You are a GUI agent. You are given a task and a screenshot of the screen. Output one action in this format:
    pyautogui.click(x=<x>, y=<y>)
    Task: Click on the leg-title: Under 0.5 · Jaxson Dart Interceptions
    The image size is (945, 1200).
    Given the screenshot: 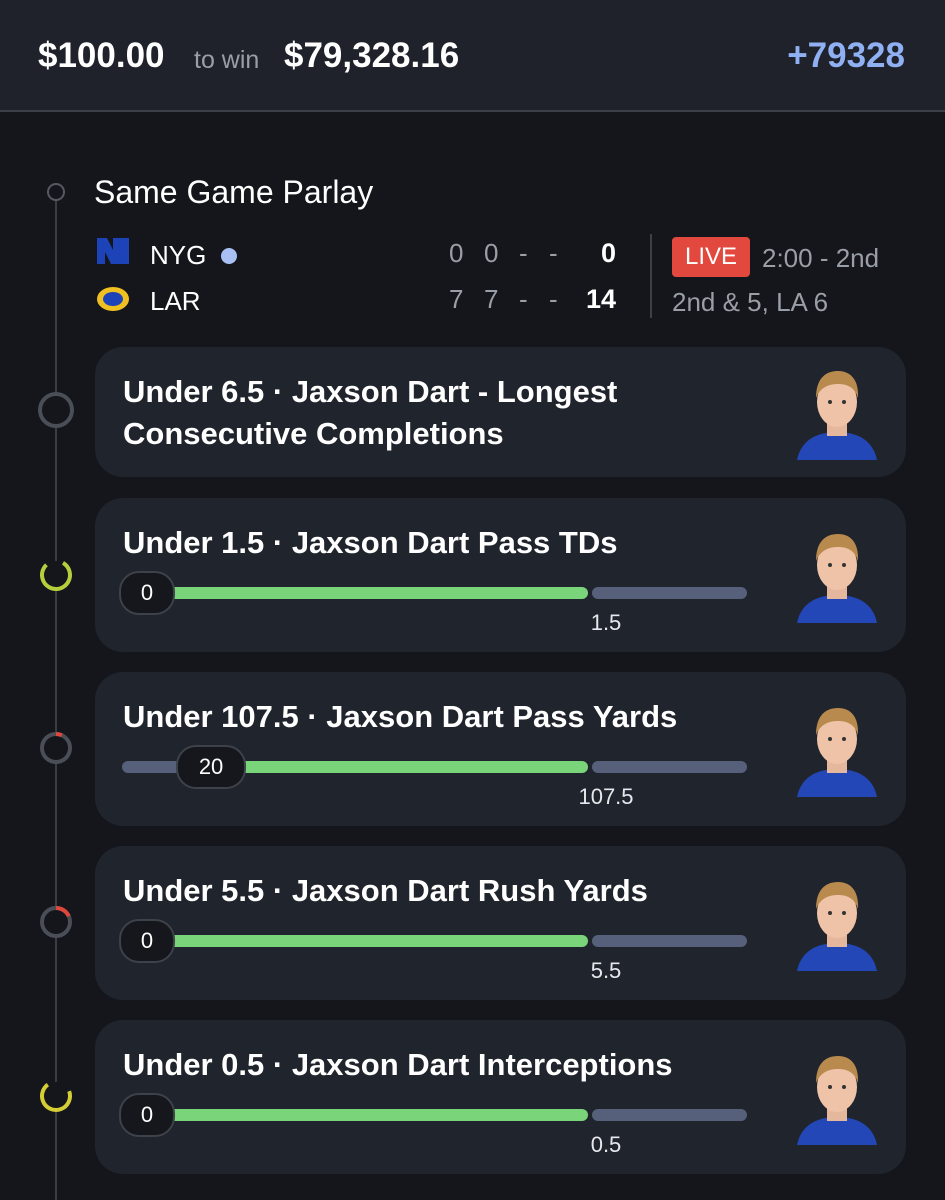 What is the action you would take?
    pyautogui.click(x=398, y=1064)
    